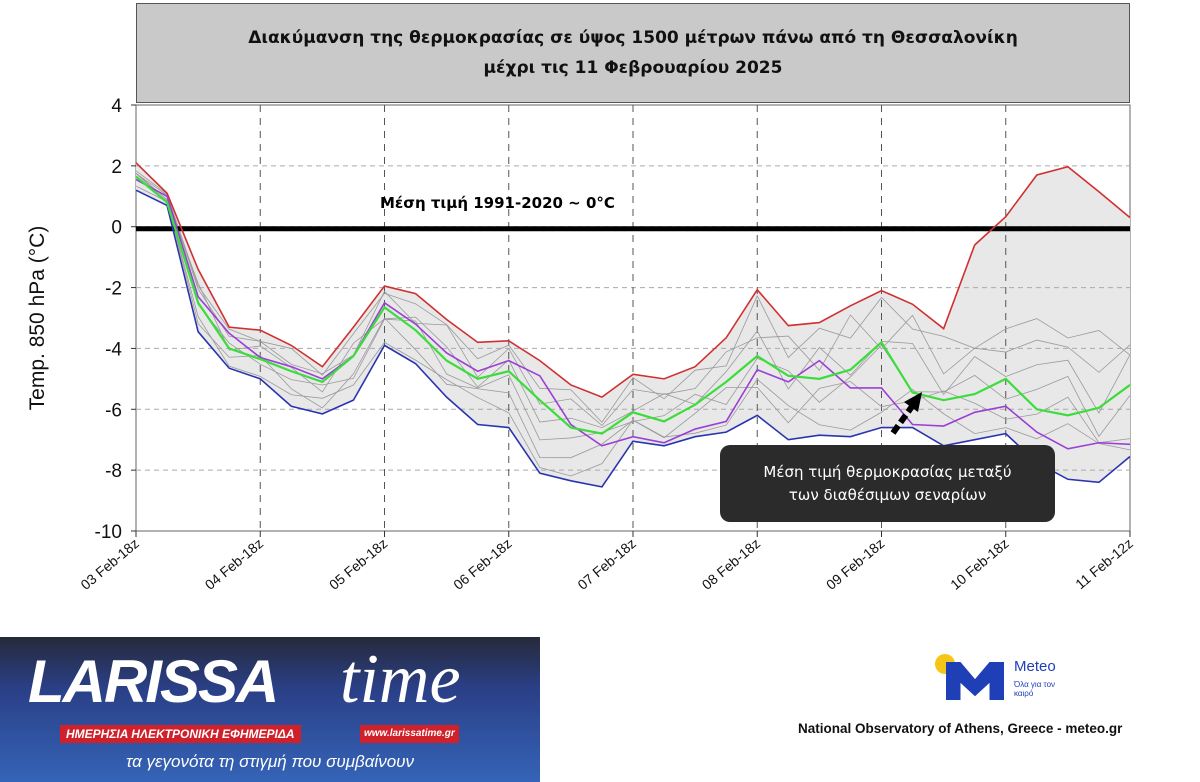  I want to click on meteo-tagline: Όλα για τον καιρό, so click(1035, 689).